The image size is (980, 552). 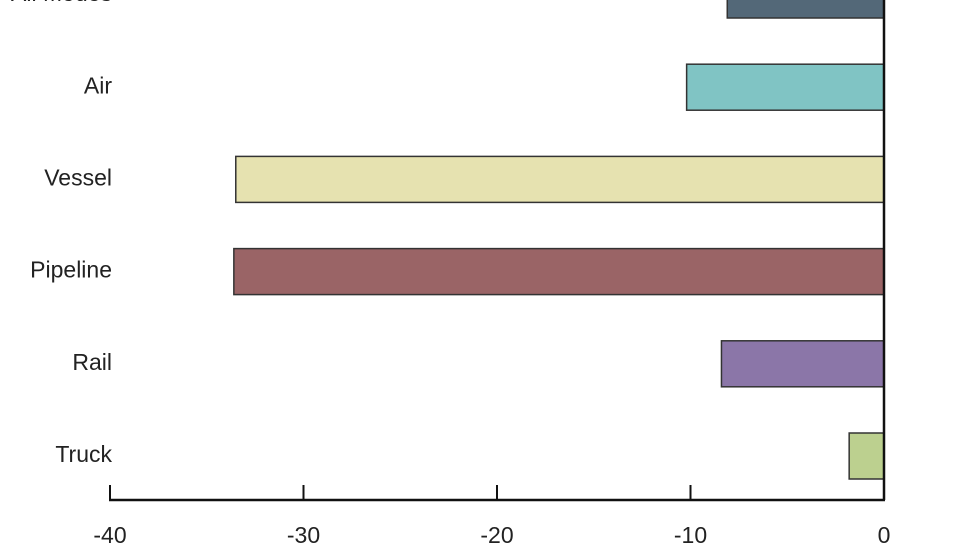 What do you see at coordinates (83, 454) in the screenshot?
I see `y-tick-label: Truck` at bounding box center [83, 454].